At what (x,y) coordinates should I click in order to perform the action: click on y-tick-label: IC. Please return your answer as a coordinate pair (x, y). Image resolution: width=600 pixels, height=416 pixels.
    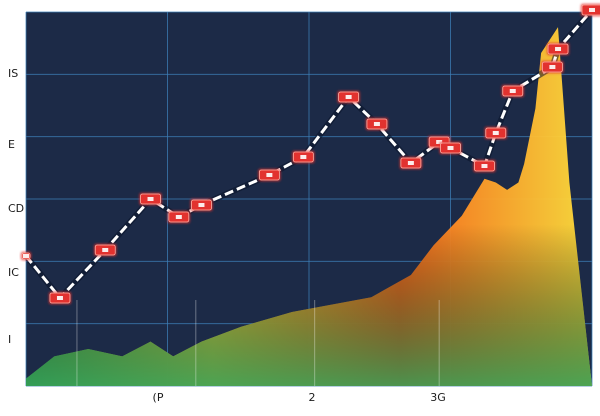
    Looking at the image, I should click on (13, 272).